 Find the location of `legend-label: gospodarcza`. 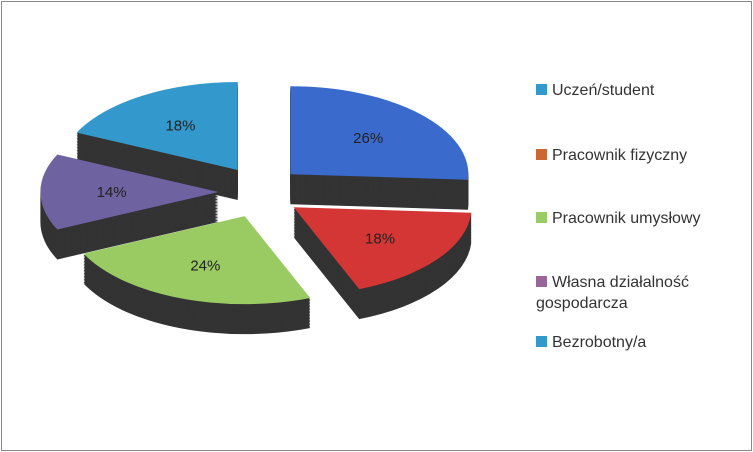

legend-label: gospodarcza is located at coordinates (582, 303).